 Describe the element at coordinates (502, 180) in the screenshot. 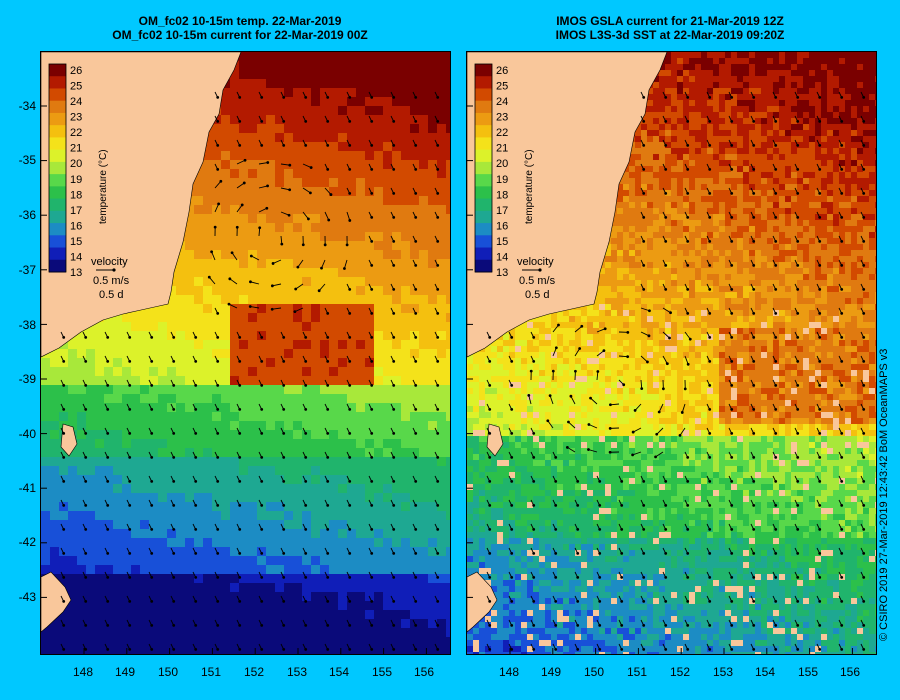

I see `right-colorbar-tick-label: 19` at that location.